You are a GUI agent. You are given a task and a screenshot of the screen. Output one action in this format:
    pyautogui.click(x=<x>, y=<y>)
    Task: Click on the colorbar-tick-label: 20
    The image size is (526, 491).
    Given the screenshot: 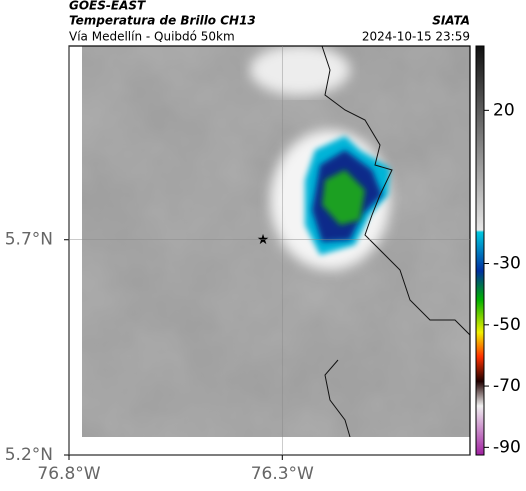 What is the action you would take?
    pyautogui.click(x=504, y=110)
    